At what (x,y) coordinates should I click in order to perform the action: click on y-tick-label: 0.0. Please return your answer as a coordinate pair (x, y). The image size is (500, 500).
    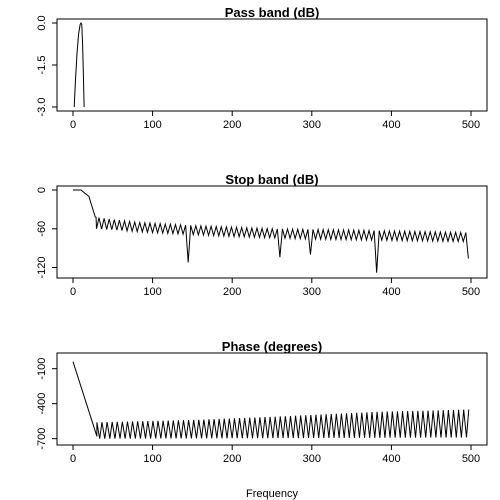
    Looking at the image, I should click on (42, 22).